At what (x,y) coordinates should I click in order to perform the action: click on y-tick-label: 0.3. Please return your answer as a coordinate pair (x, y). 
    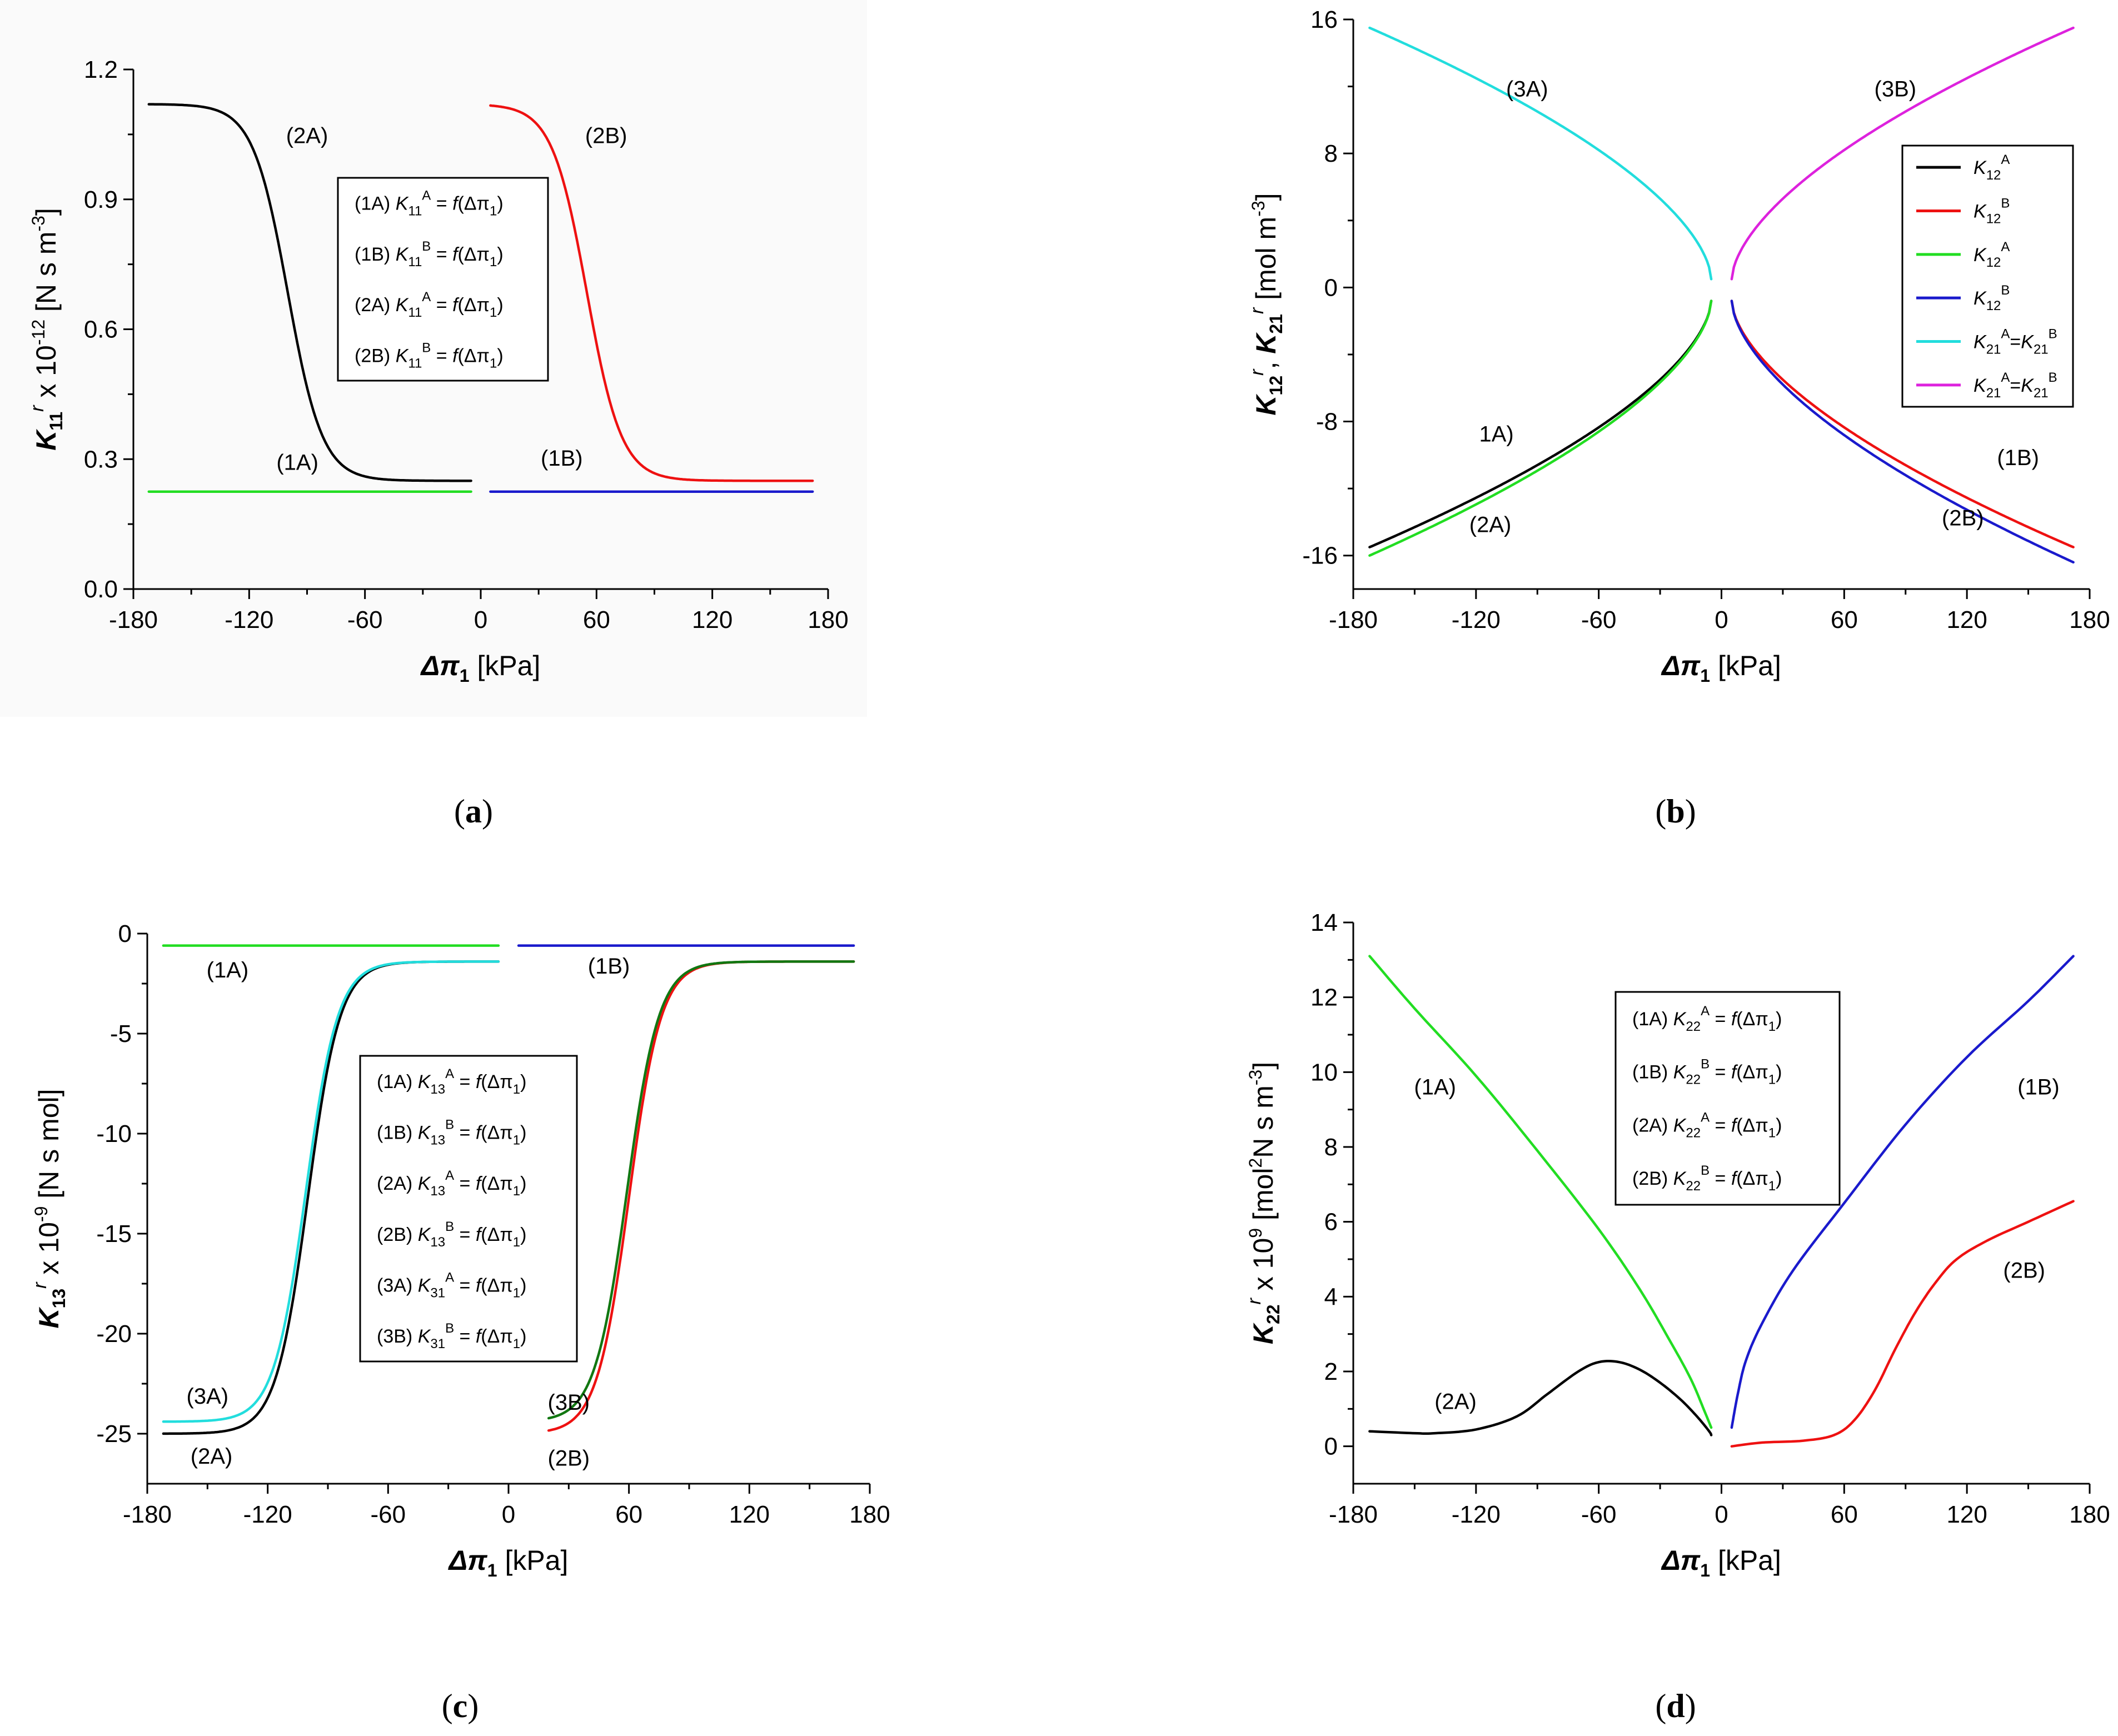
    Looking at the image, I should click on (101, 459).